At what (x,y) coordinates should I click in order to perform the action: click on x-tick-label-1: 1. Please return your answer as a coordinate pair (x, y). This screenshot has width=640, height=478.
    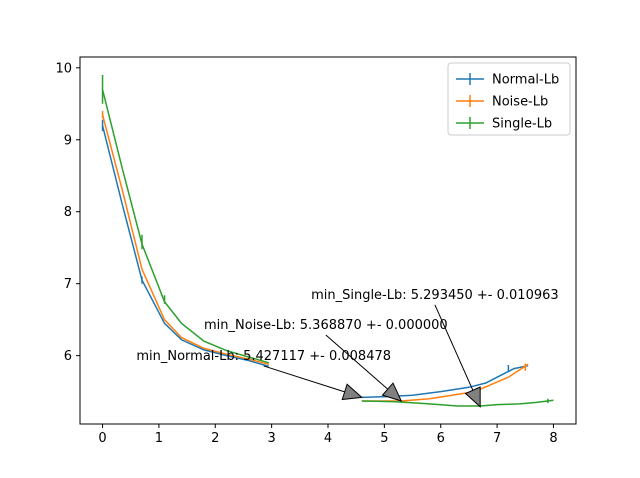
    Looking at the image, I should click on (159, 438).